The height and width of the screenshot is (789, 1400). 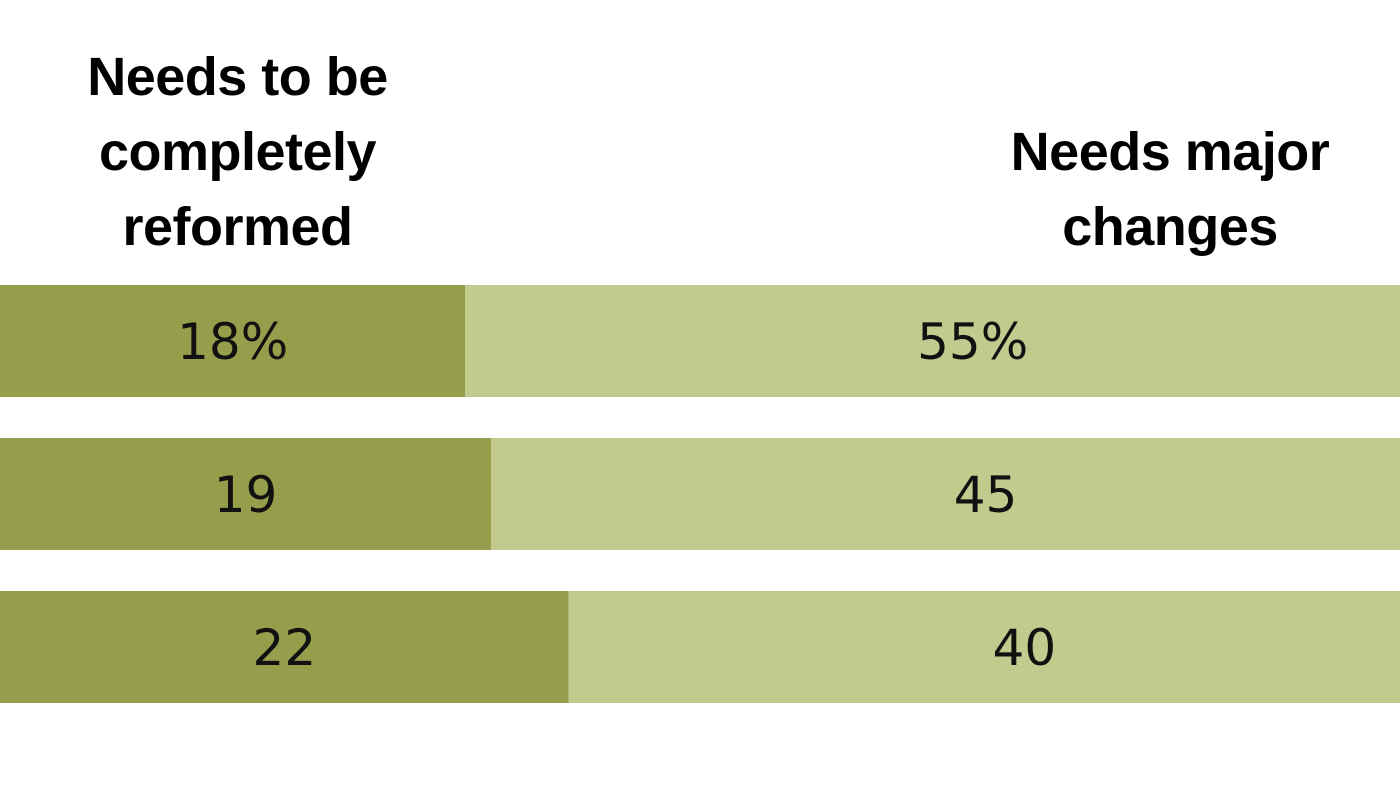 What do you see at coordinates (972, 342) in the screenshot?
I see `value-label-series-1-row-0: 55%` at bounding box center [972, 342].